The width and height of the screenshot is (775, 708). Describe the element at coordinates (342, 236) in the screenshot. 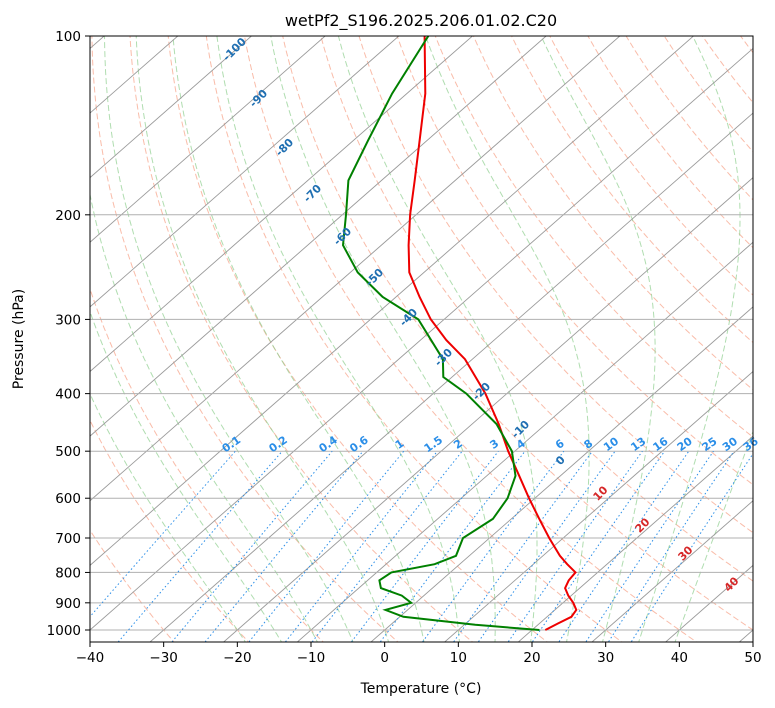

I see `dry-adiabat-label: -60` at that location.